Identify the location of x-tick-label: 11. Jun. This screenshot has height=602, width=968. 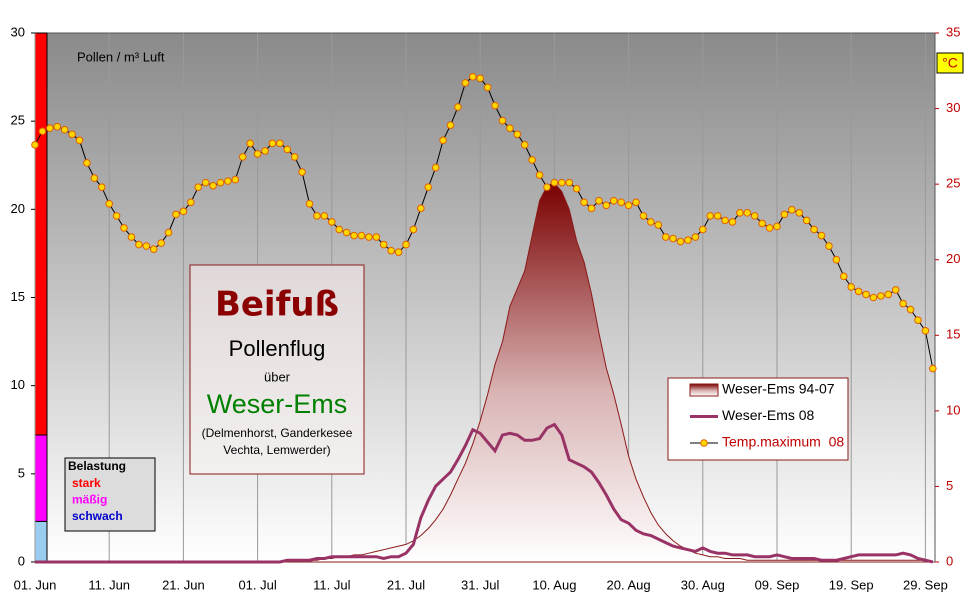
(109, 584).